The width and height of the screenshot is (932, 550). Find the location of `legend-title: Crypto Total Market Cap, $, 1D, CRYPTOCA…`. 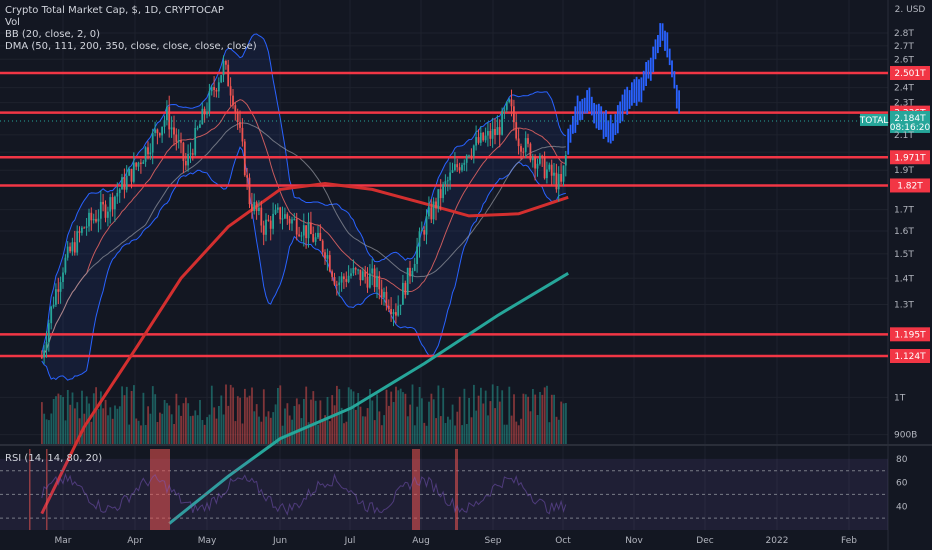

legend-title: Crypto Total Market Cap, $, 1D, CRYPTOCA… is located at coordinates (114, 10).